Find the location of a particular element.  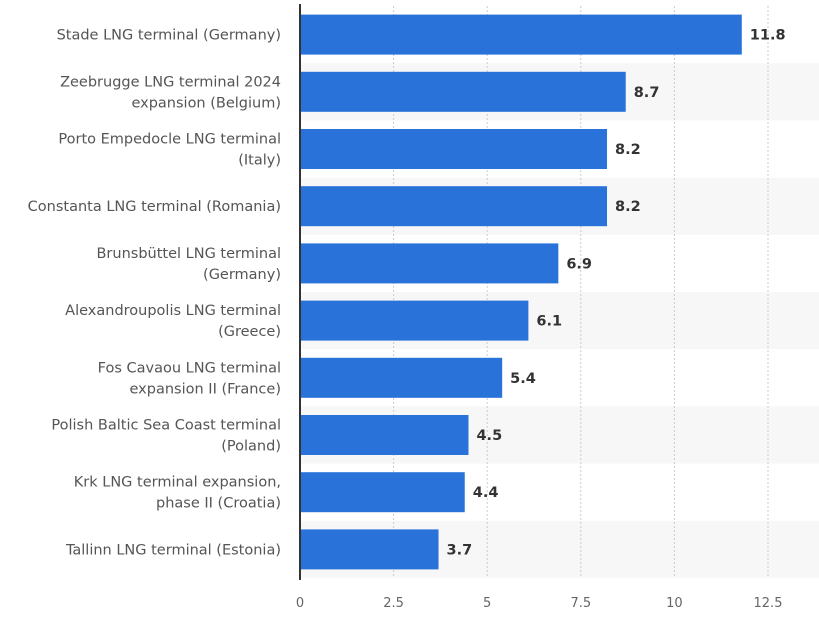

value-label: 4.4 is located at coordinates (486, 493).